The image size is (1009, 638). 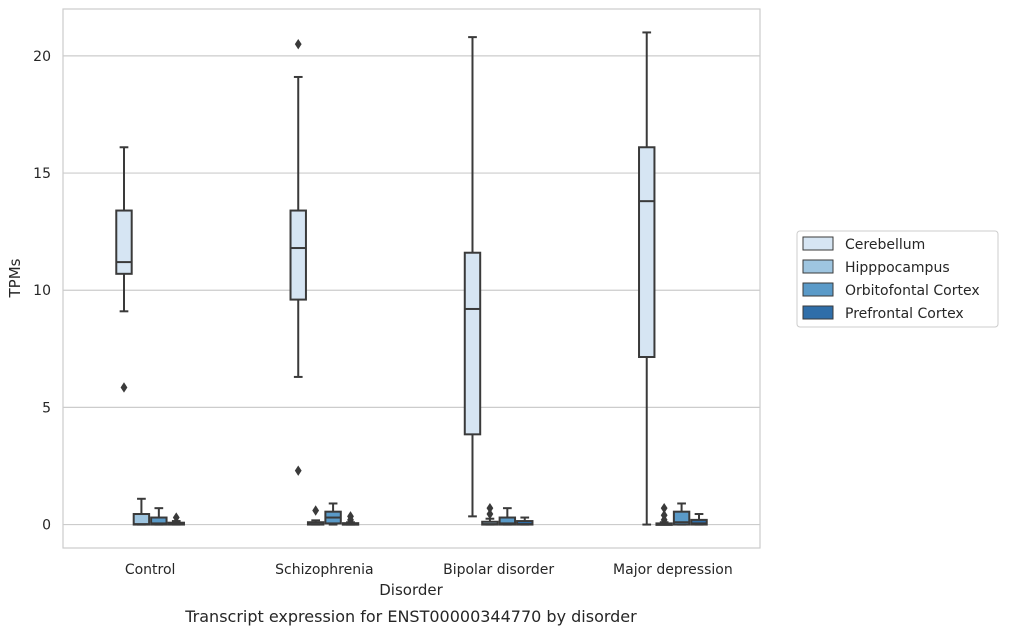 I want to click on legend-label: Cerebellum, so click(x=885, y=245).